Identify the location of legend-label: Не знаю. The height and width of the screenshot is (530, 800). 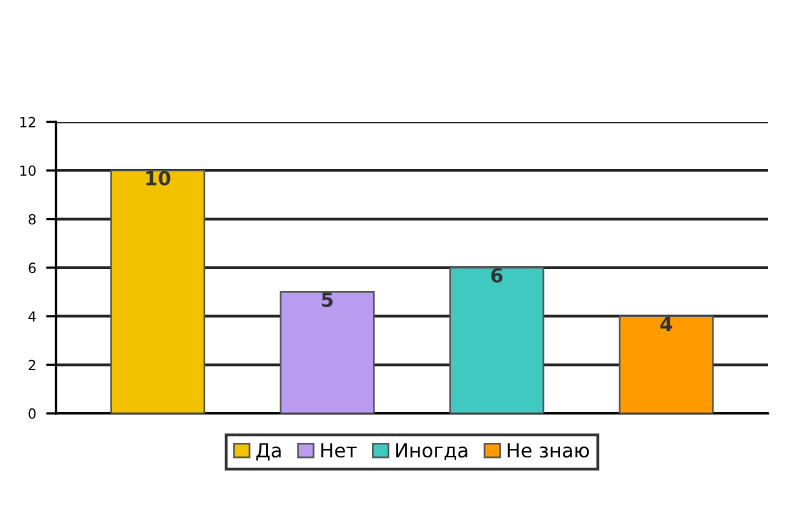
(548, 450).